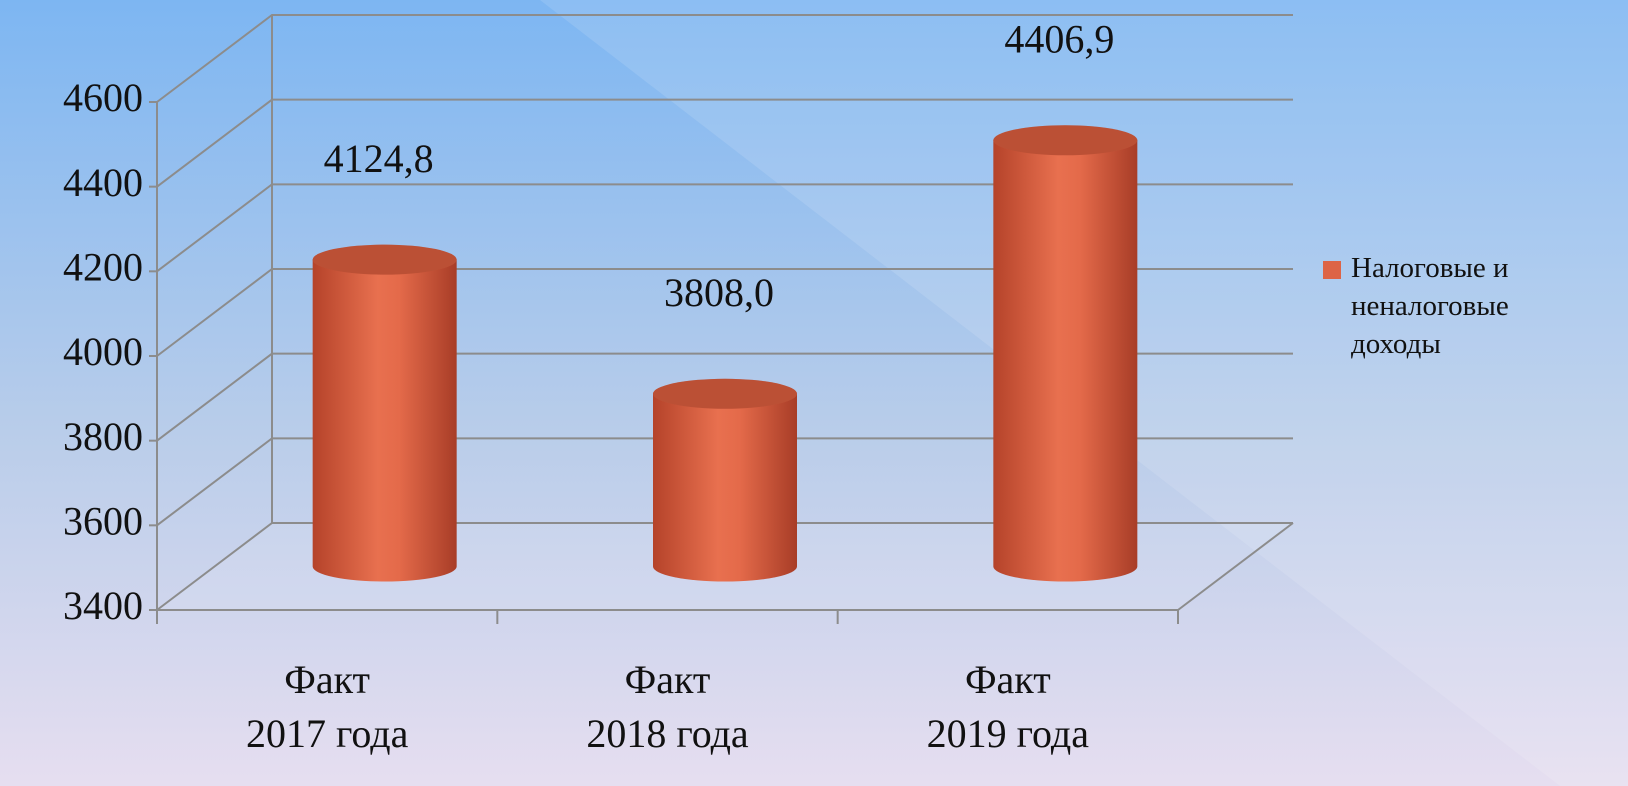 The height and width of the screenshot is (786, 1628). Describe the element at coordinates (1332, 270) in the screenshot. I see `legend-swatch` at that location.